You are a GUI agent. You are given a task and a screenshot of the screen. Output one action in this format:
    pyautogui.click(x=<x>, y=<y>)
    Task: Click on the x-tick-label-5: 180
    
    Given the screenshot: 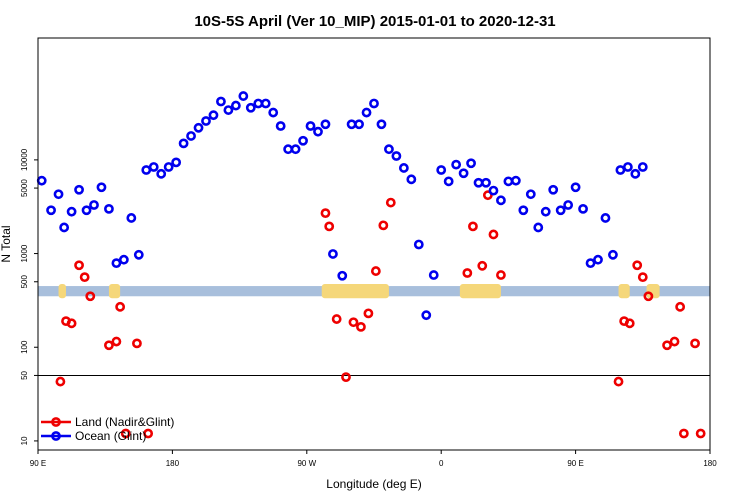 What is the action you would take?
    pyautogui.click(x=710, y=463)
    